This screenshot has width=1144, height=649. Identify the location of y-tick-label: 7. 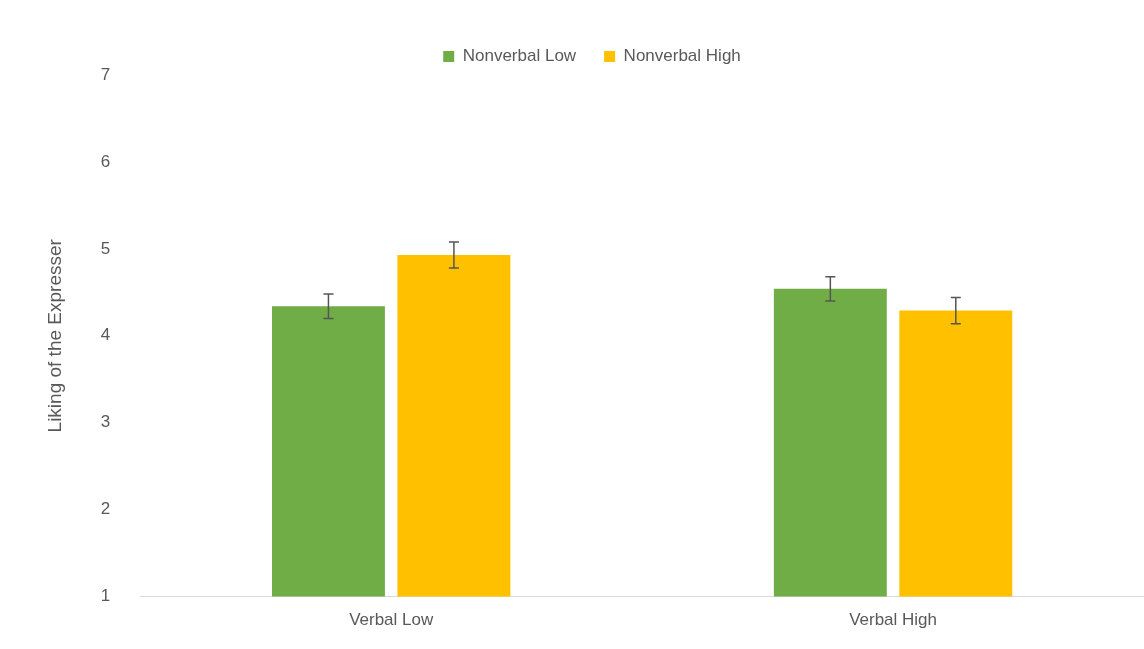
(105, 74).